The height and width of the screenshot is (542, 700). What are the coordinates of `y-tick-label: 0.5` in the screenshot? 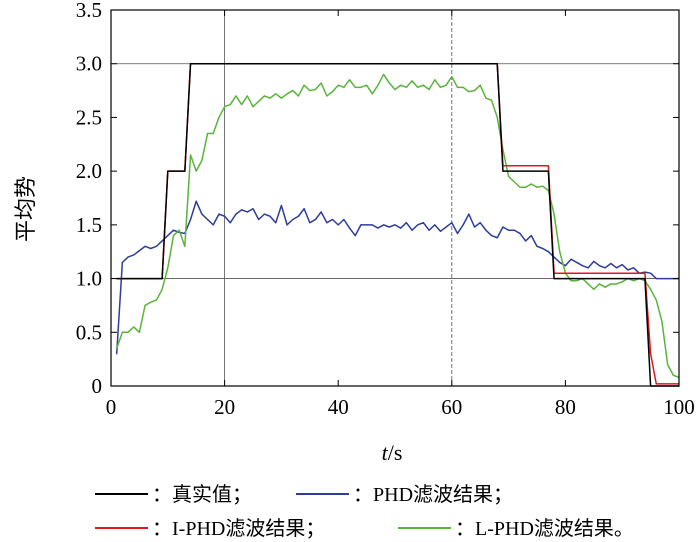 It's located at (89, 332).